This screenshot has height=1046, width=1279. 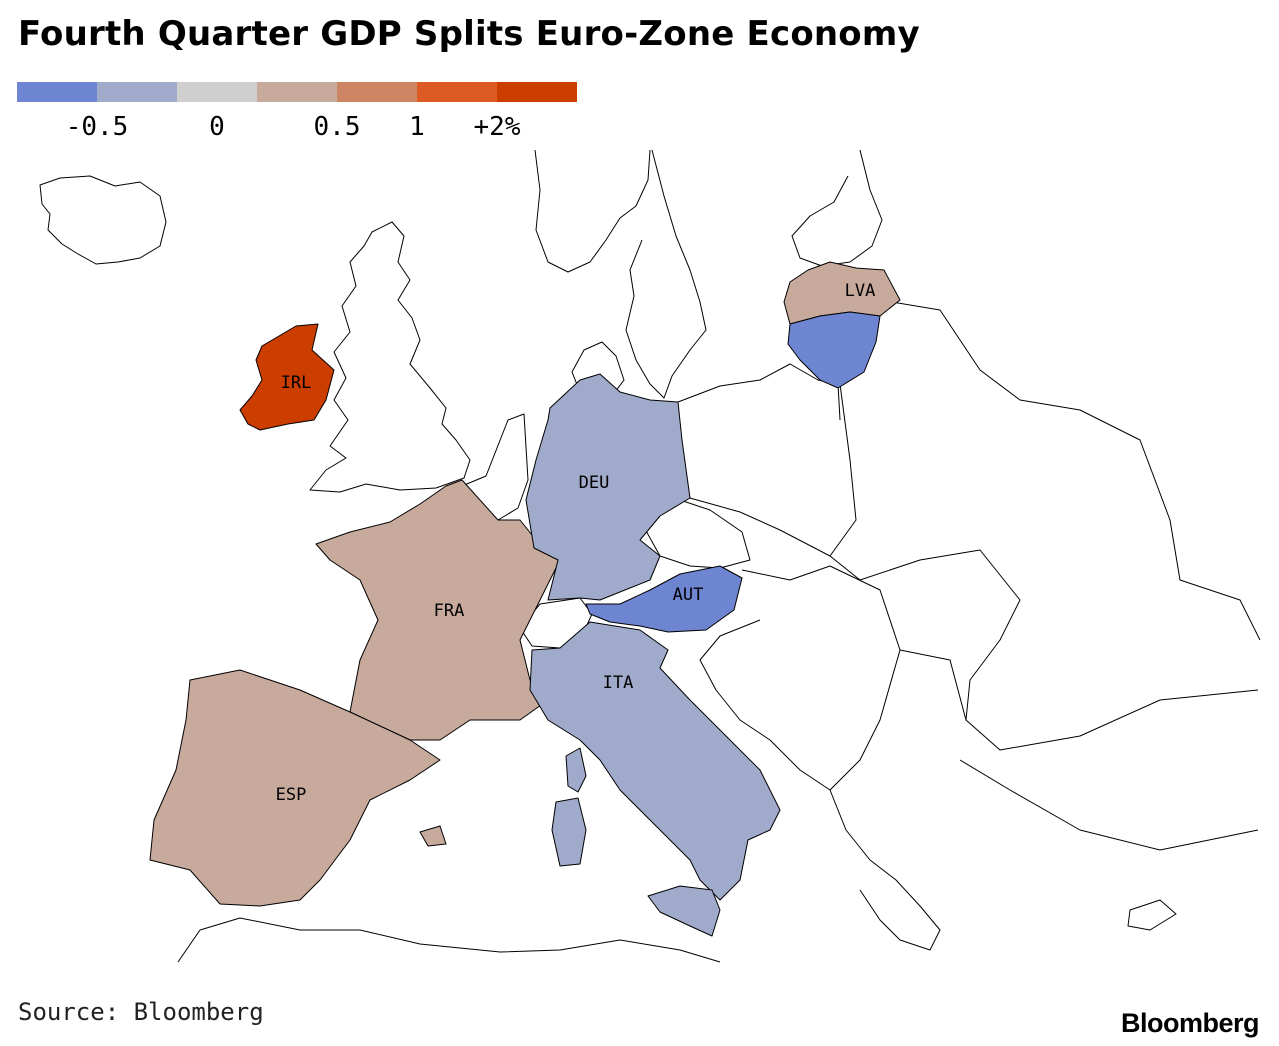 What do you see at coordinates (417, 127) in the screenshot?
I see `legend-tick-label: 1` at bounding box center [417, 127].